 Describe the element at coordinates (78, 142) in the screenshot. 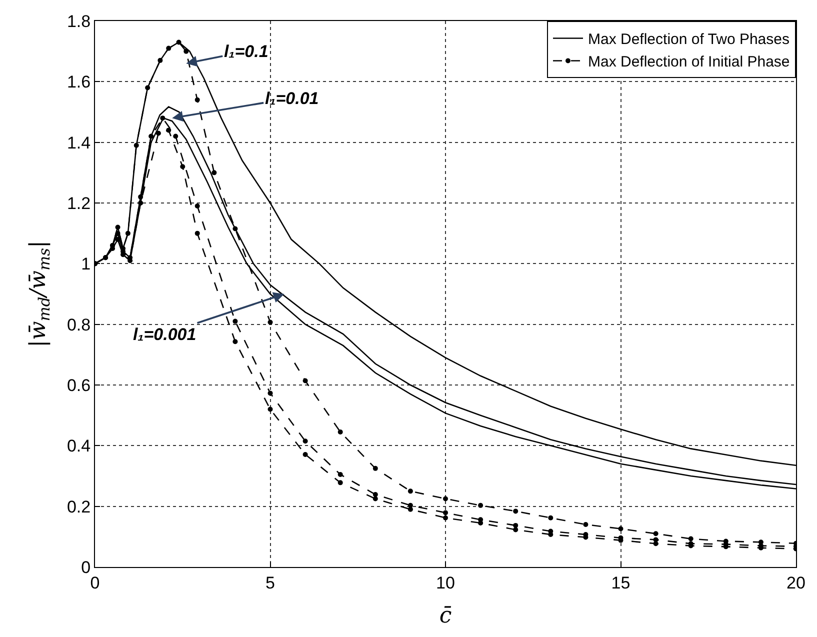

I see `y-tick-label: 1.4` at that location.